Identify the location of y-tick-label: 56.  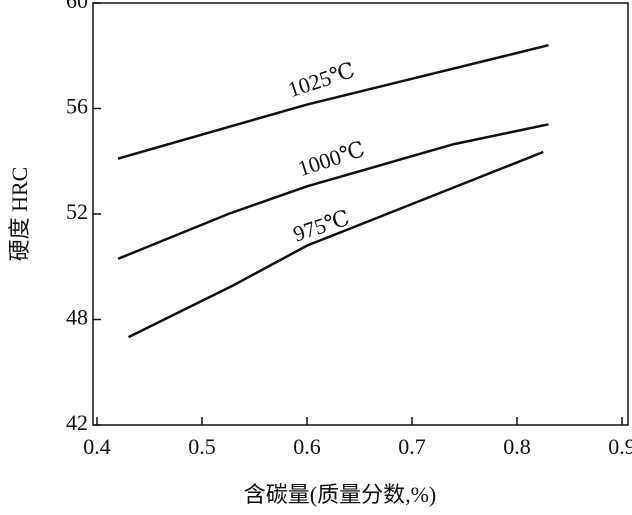
(77, 106).